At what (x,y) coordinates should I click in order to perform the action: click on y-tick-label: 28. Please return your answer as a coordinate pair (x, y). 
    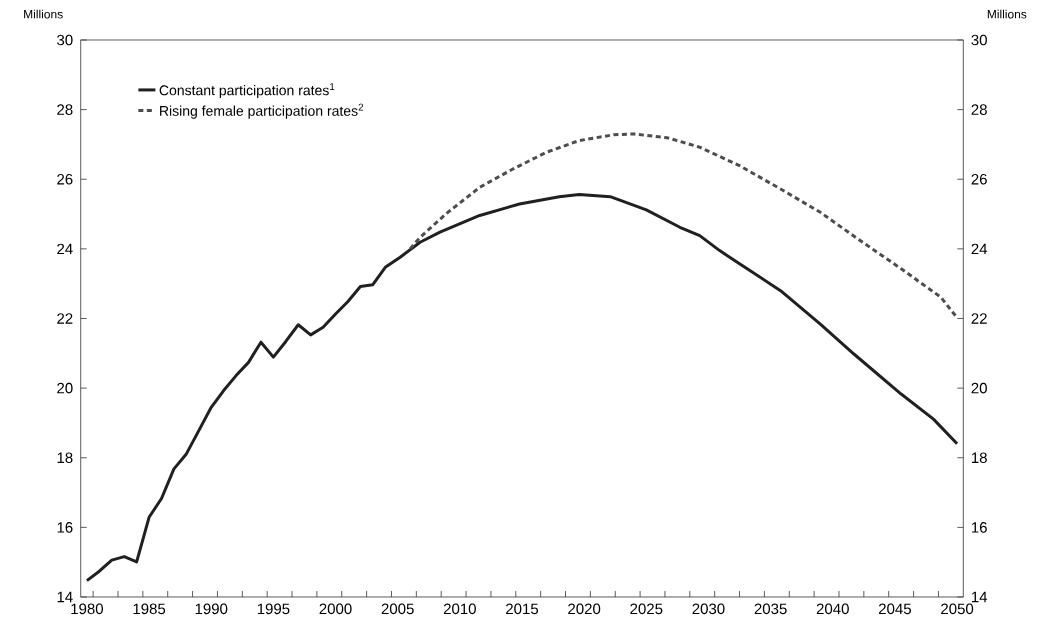
    Looking at the image, I should click on (65, 109).